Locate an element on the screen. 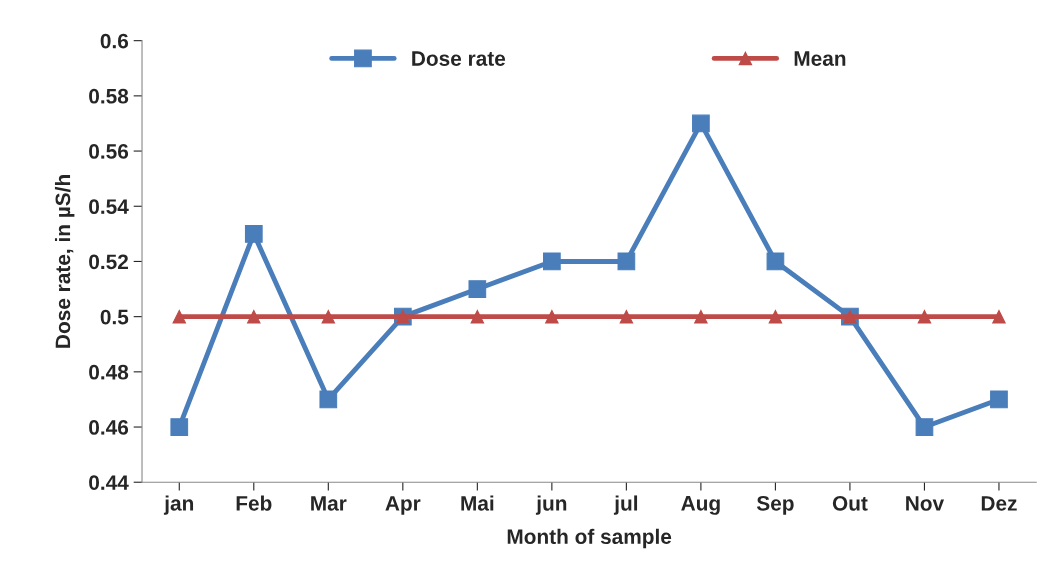 This screenshot has height=581, width=1052. legend-label: Dose rate is located at coordinates (459, 58).